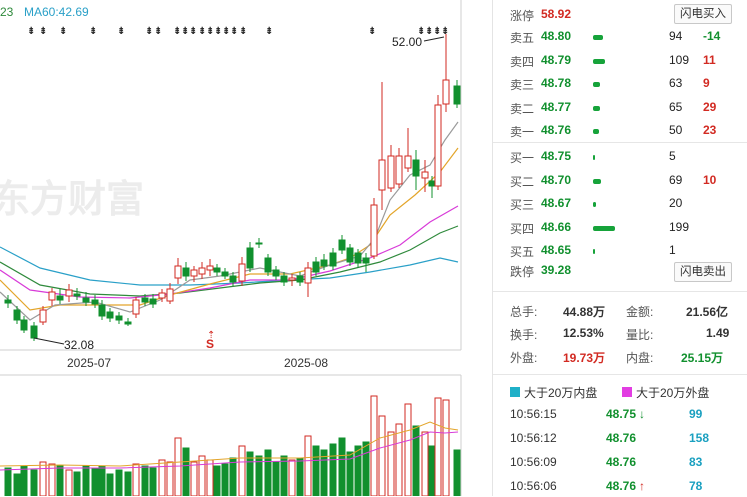  What do you see at coordinates (620, 356) in the screenshot?
I see `stats-row-3: 外盘: 19.73万 内盘: 25.15万` at bounding box center [620, 356].